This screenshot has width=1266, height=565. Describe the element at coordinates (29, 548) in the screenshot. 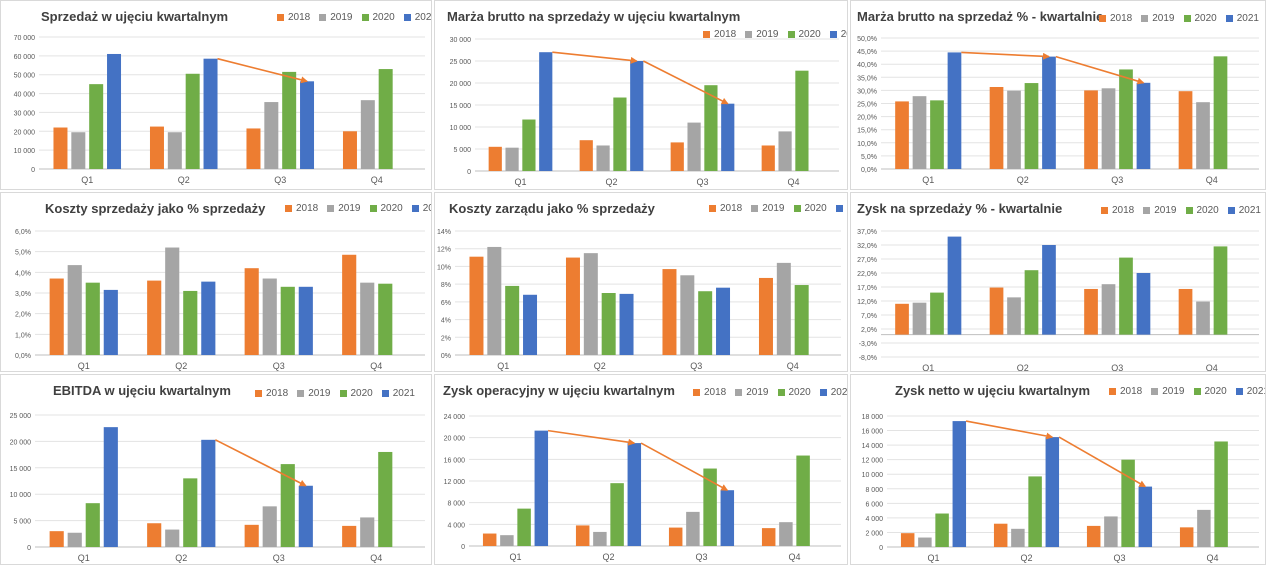

I see `y-tick-label: 0` at that location.